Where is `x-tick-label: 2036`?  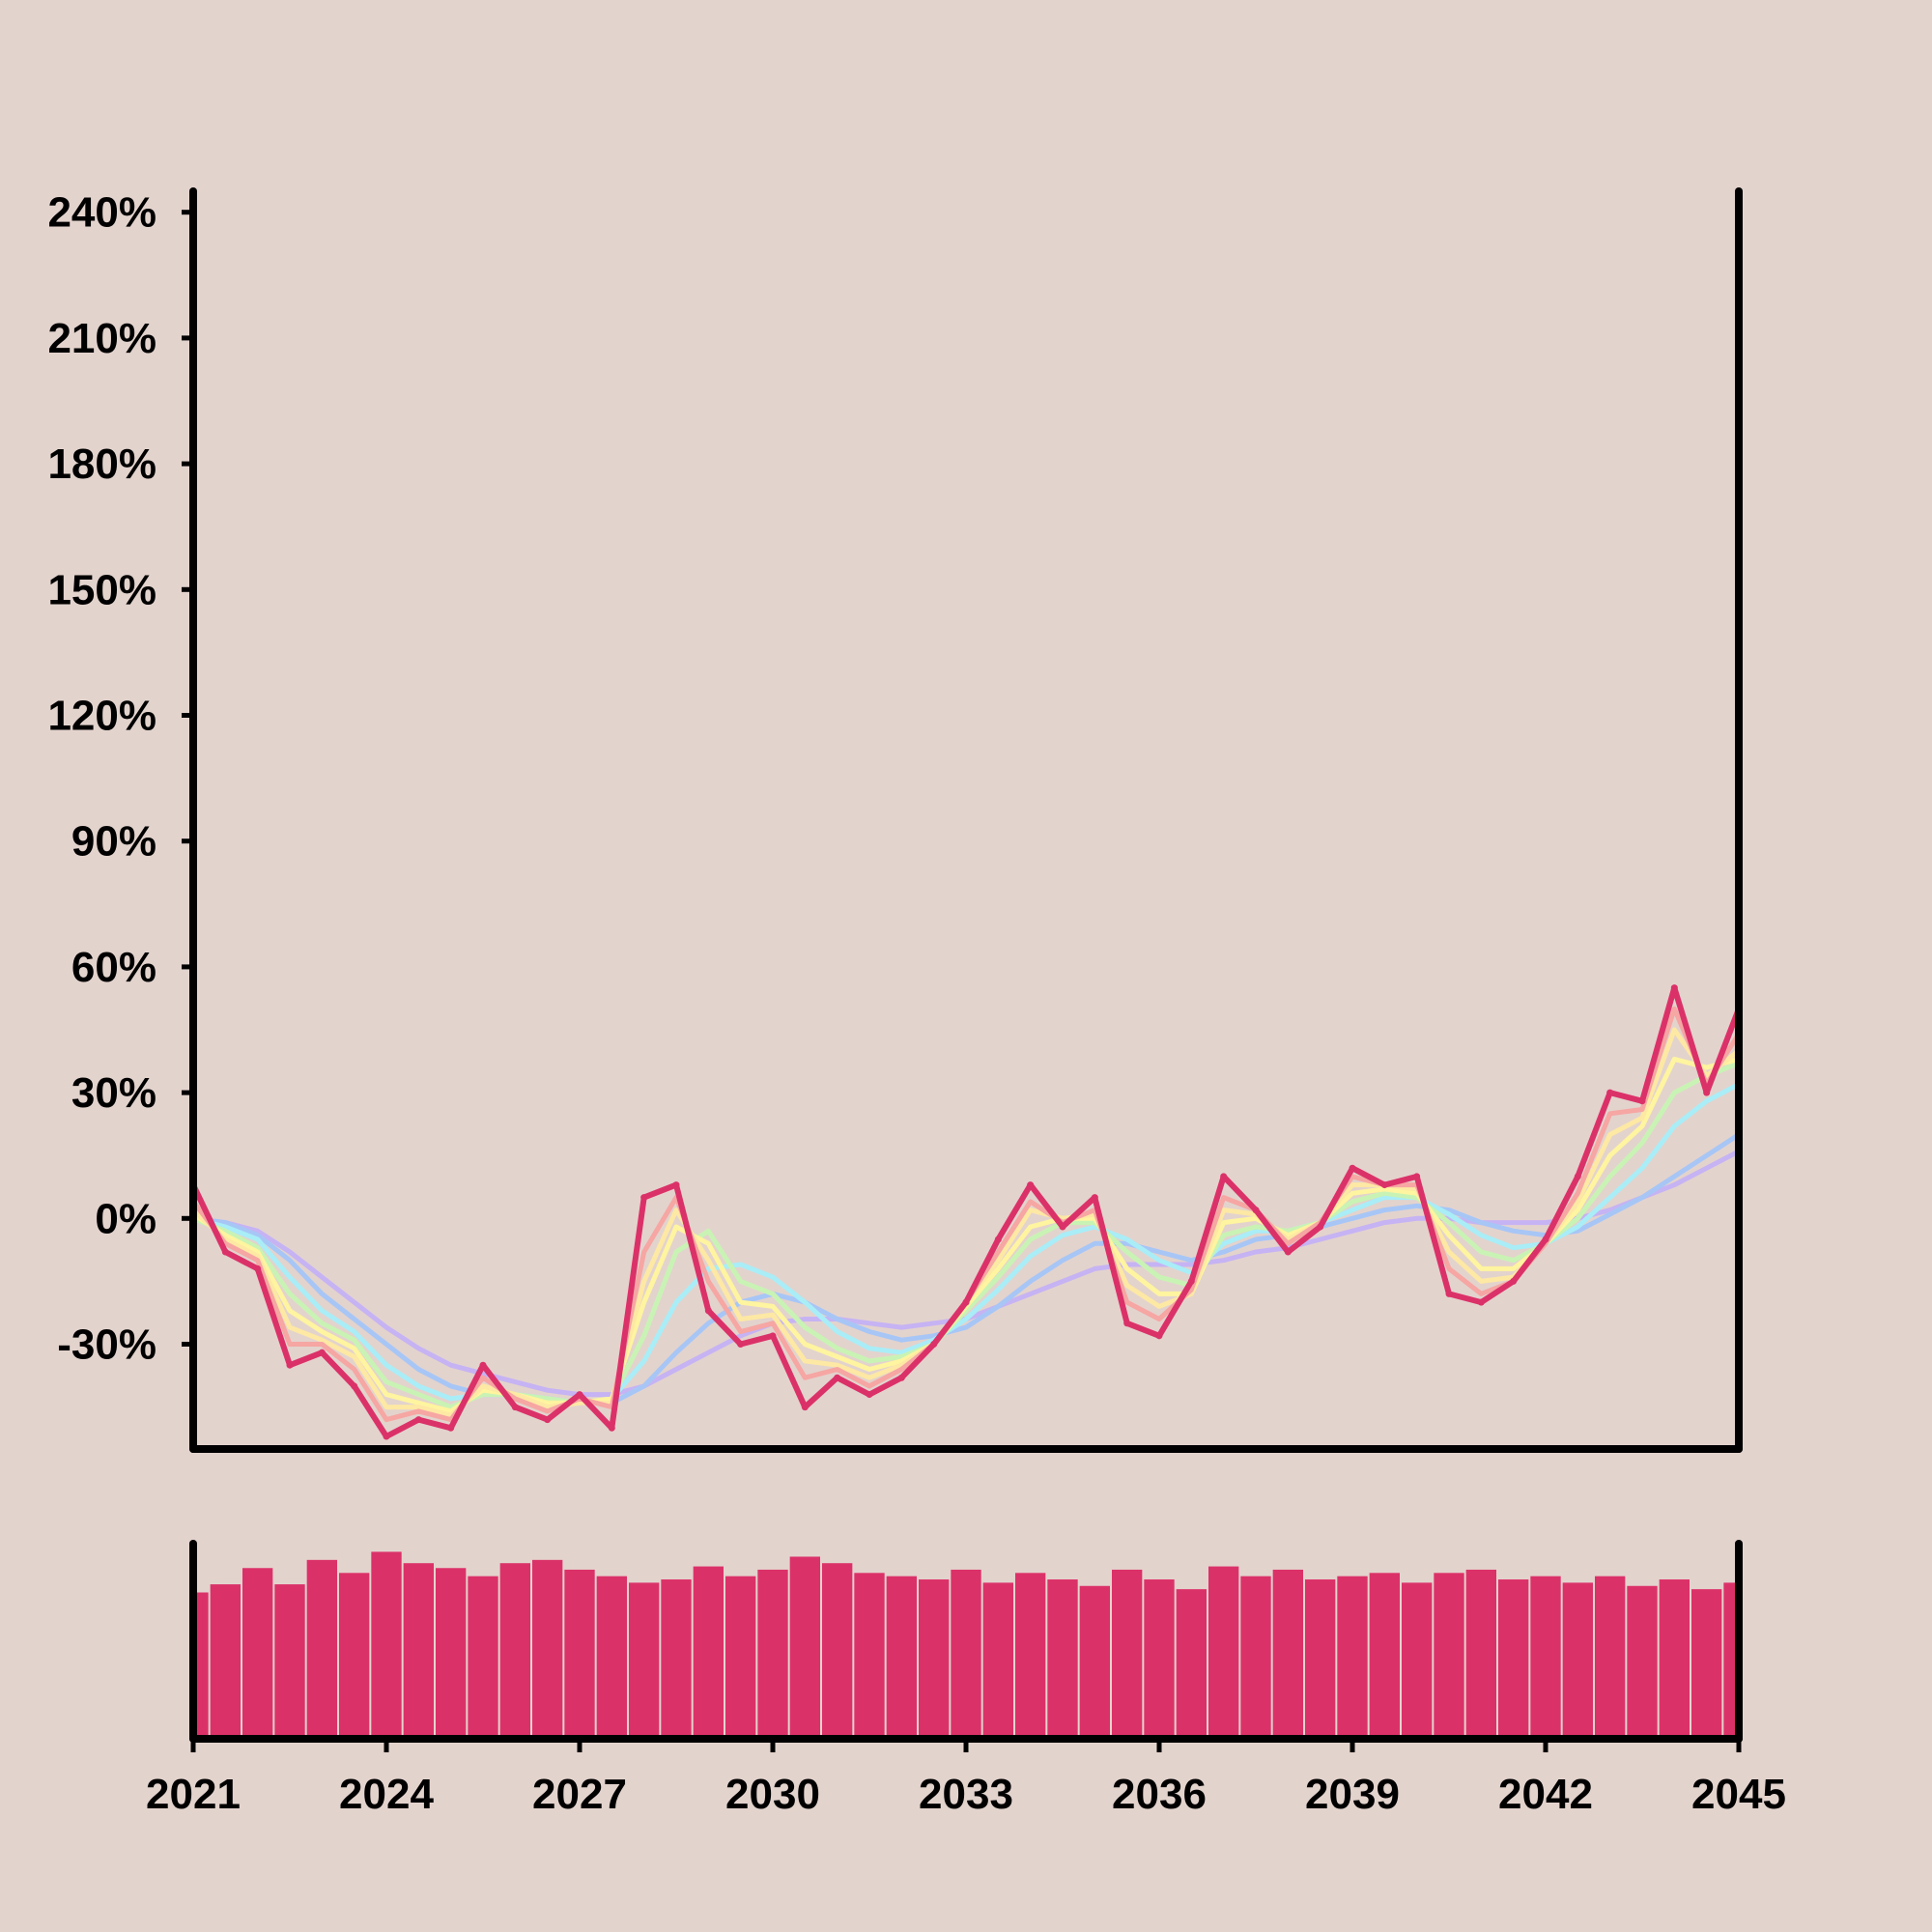 x-tick-label: 2036 is located at coordinates (1159, 1794).